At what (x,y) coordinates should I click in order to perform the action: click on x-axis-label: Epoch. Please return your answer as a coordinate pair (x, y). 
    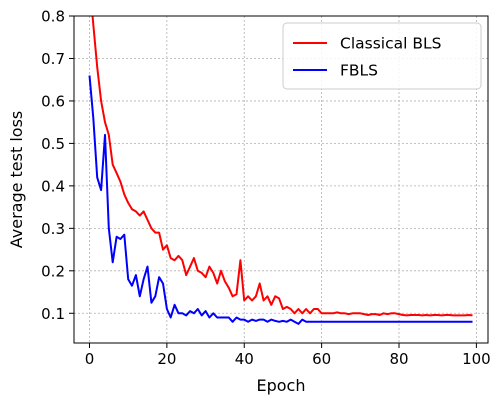
    Looking at the image, I should click on (281, 385).